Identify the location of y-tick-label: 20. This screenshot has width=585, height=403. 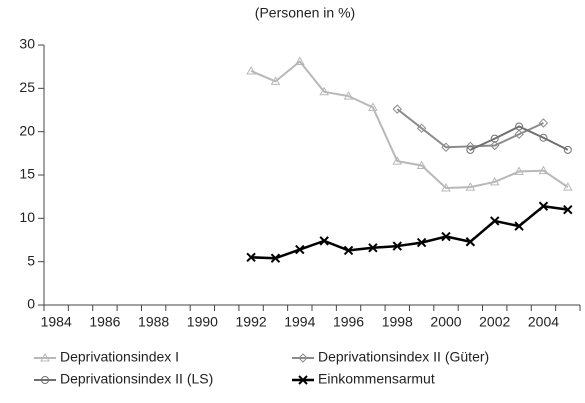
(27, 130).